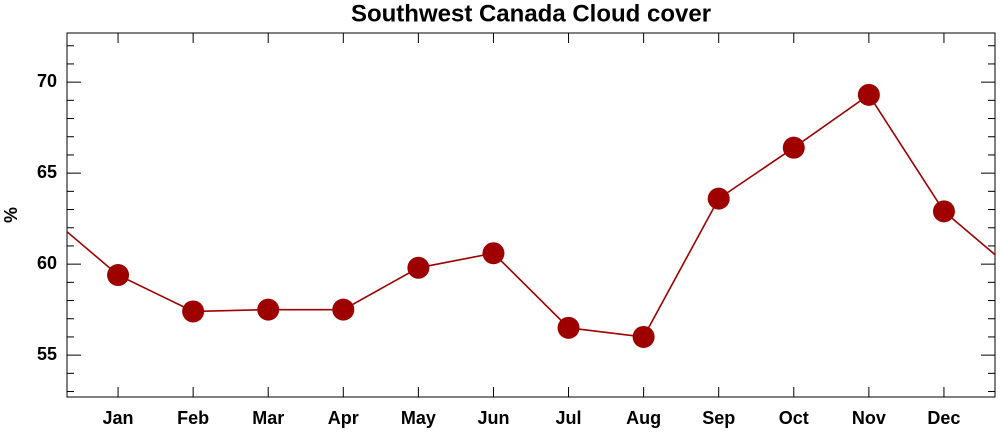 Image resolution: width=1000 pixels, height=433 pixels. What do you see at coordinates (47, 81) in the screenshot?
I see `y-tick-label: 70` at bounding box center [47, 81].